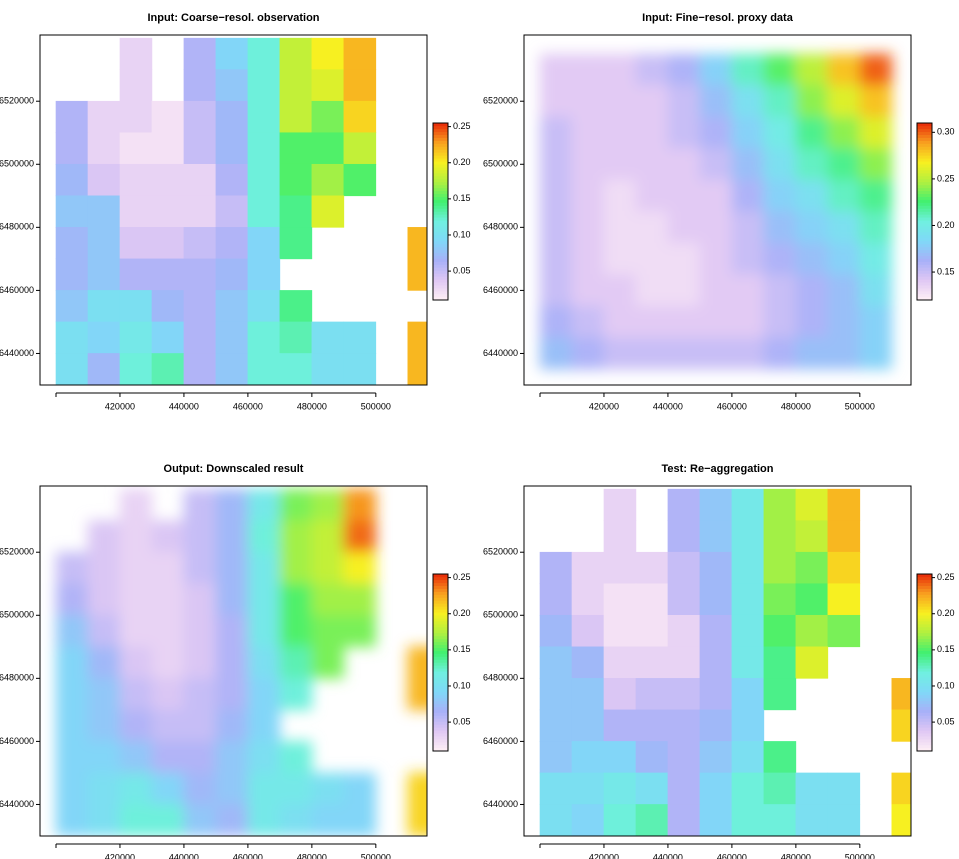 The height and width of the screenshot is (859, 959). I want to click on x-tick-label: 480000, so click(796, 855).